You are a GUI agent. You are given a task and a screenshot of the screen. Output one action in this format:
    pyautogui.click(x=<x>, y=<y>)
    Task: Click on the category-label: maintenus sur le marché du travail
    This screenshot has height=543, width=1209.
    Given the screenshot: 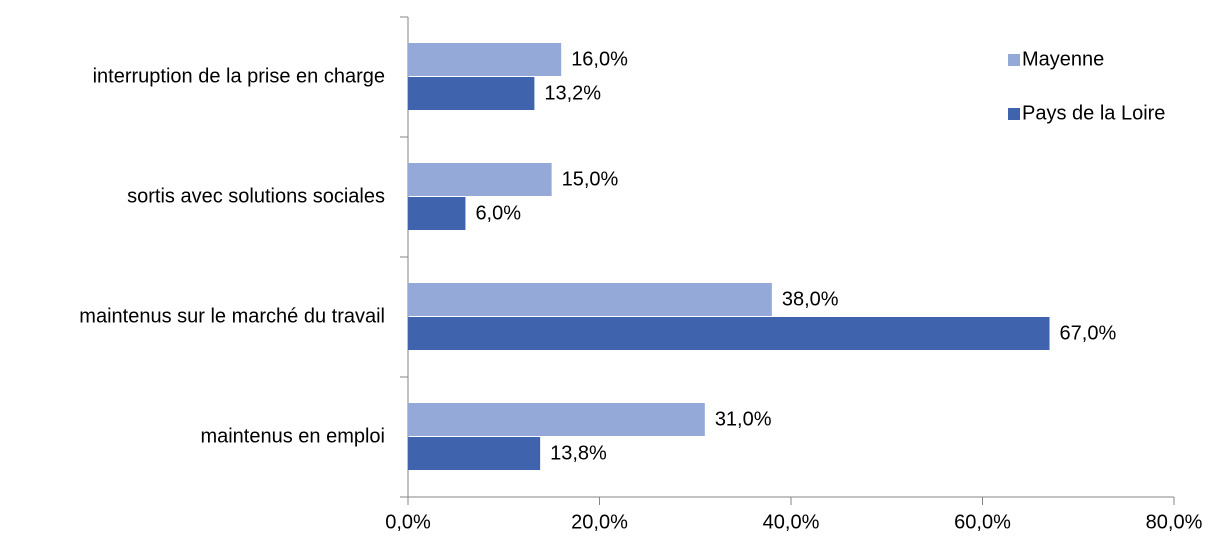 What is the action you would take?
    pyautogui.click(x=232, y=316)
    